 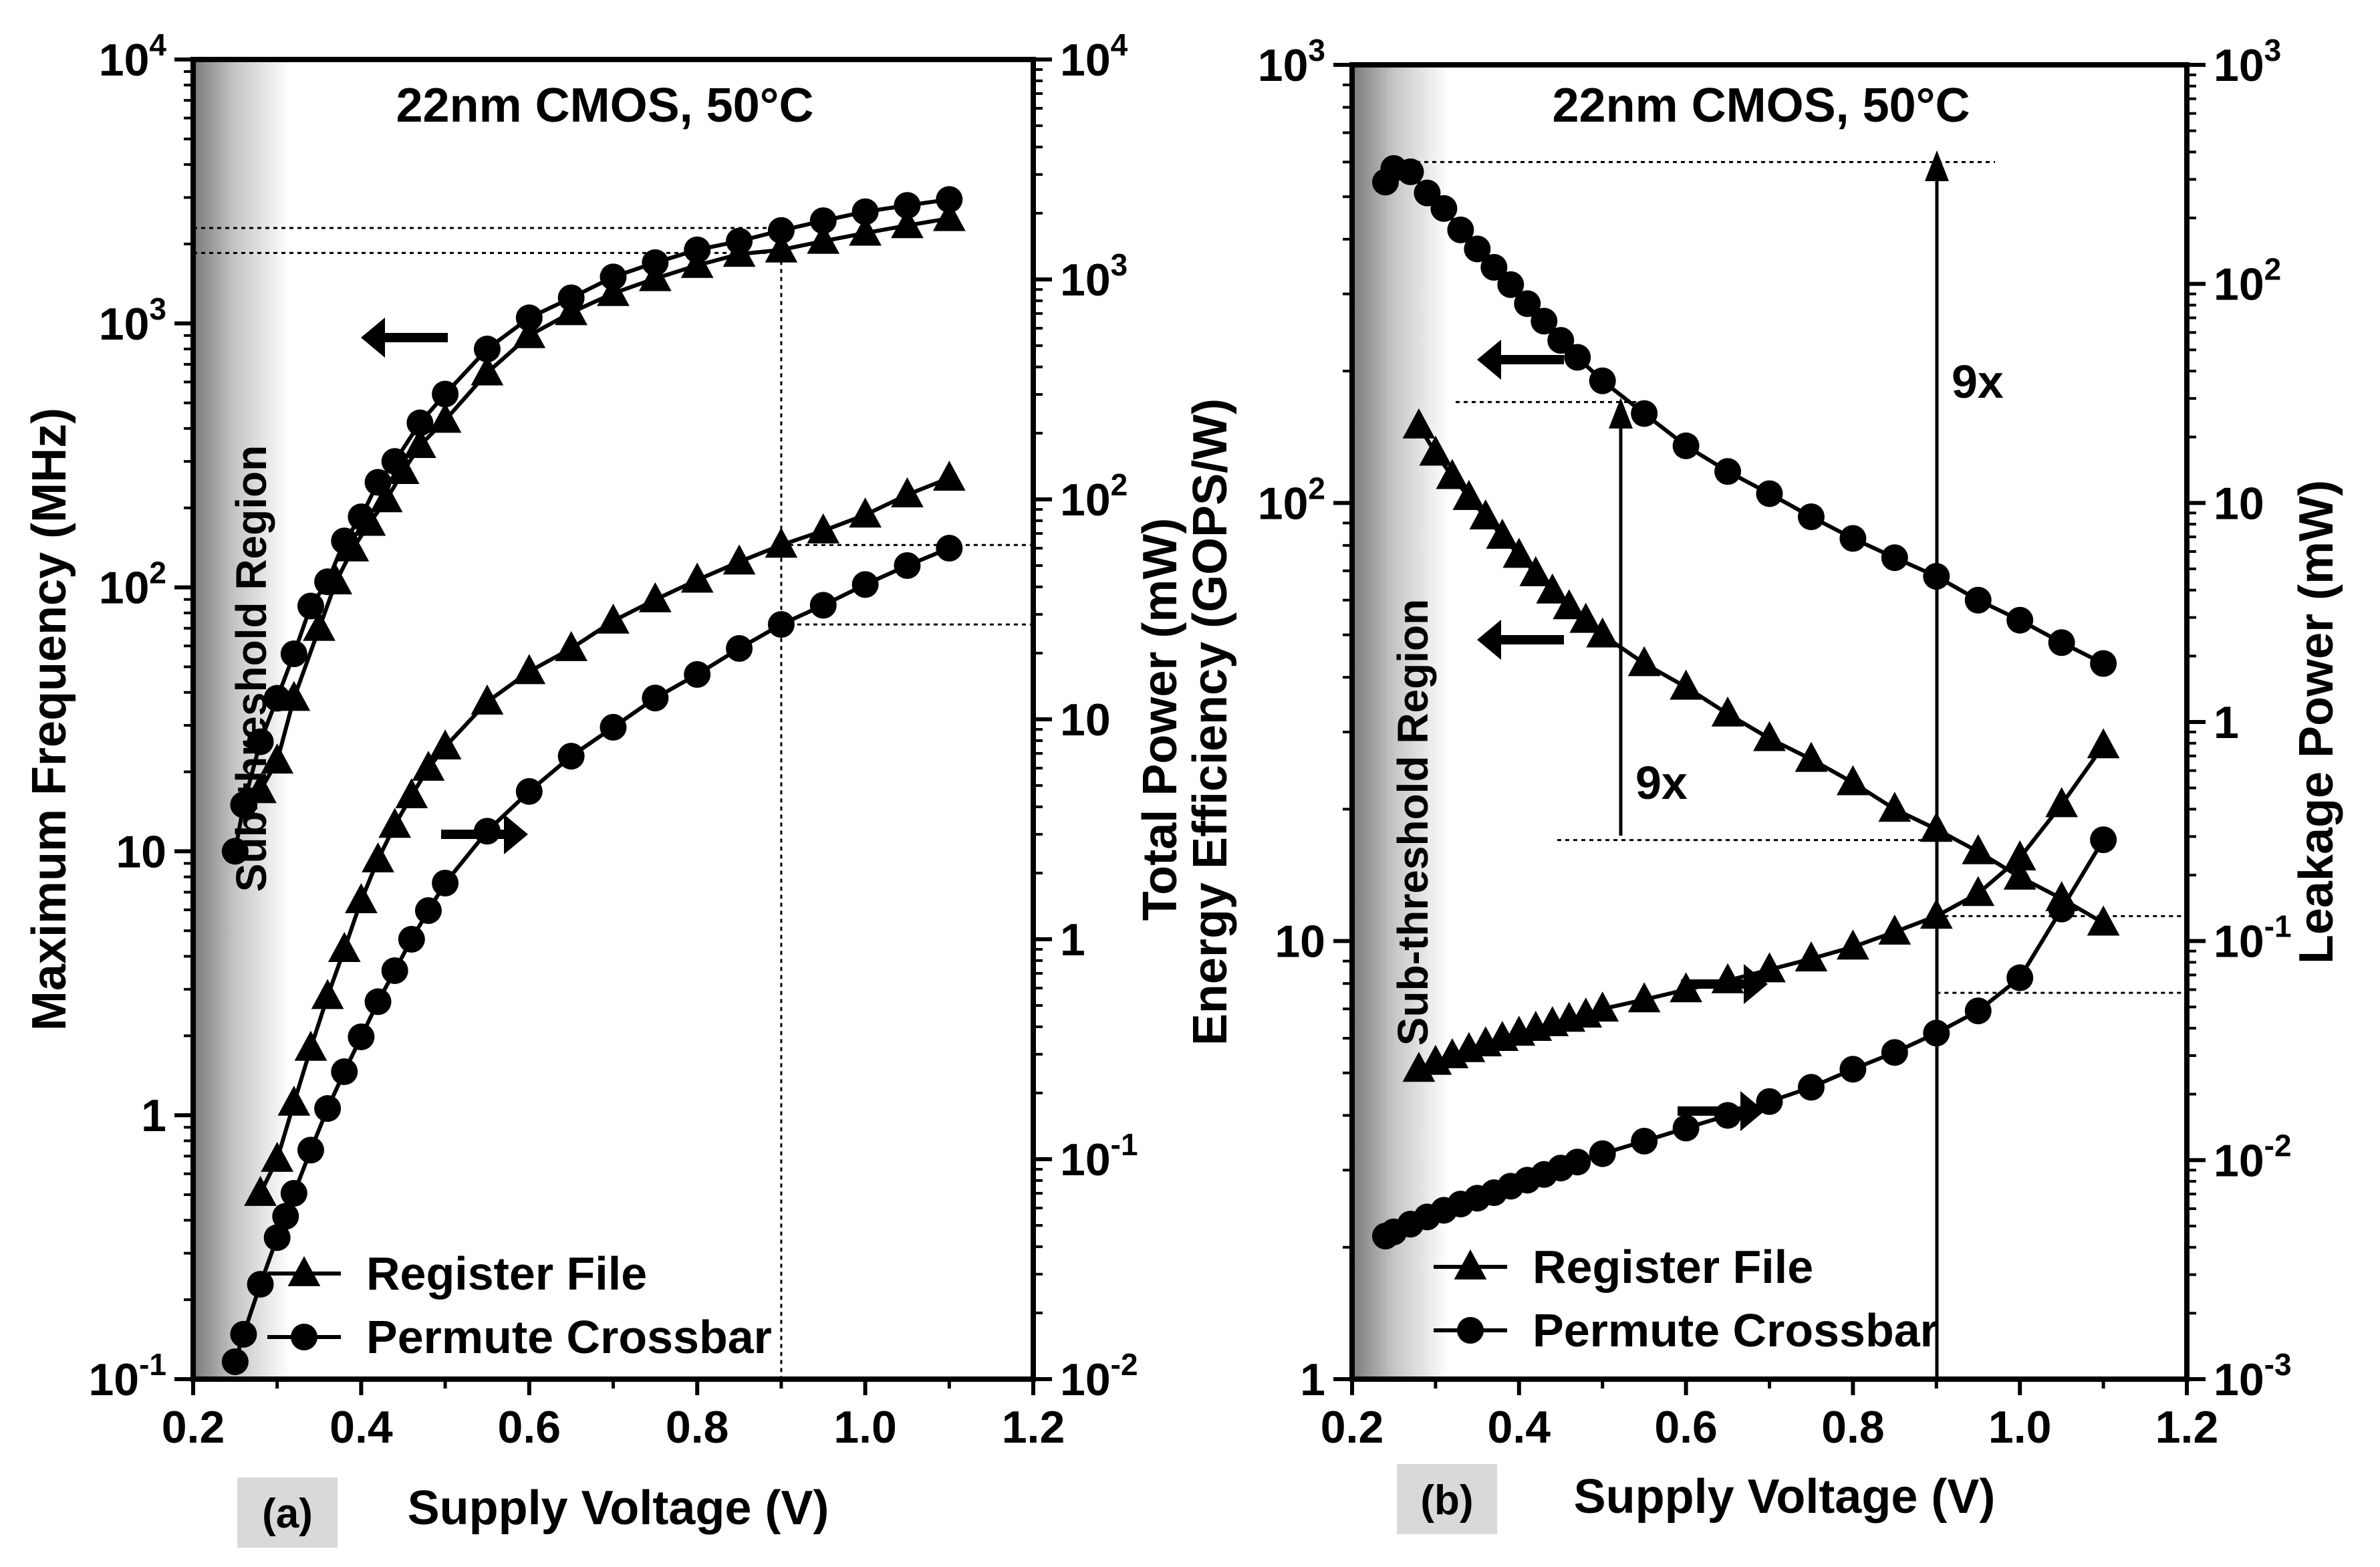 What do you see at coordinates (1673, 1267) in the screenshot?
I see `legend-label: Register File` at bounding box center [1673, 1267].